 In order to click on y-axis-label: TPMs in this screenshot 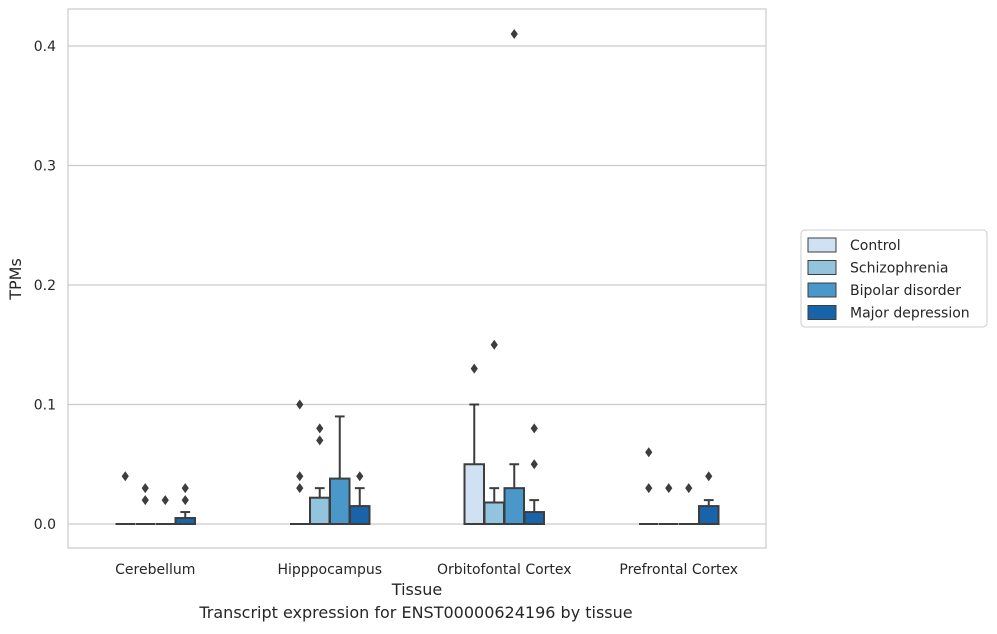, I will do `click(15, 279)`.